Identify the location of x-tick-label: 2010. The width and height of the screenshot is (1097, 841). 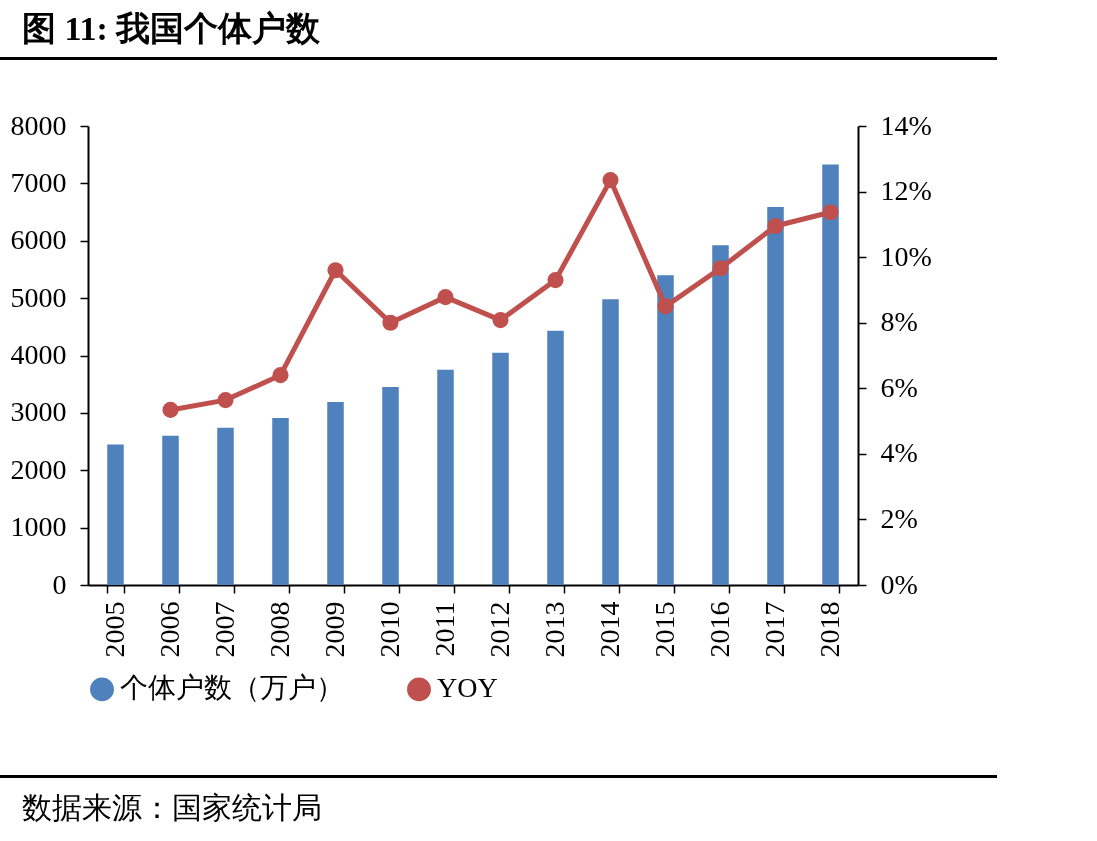
(389, 629).